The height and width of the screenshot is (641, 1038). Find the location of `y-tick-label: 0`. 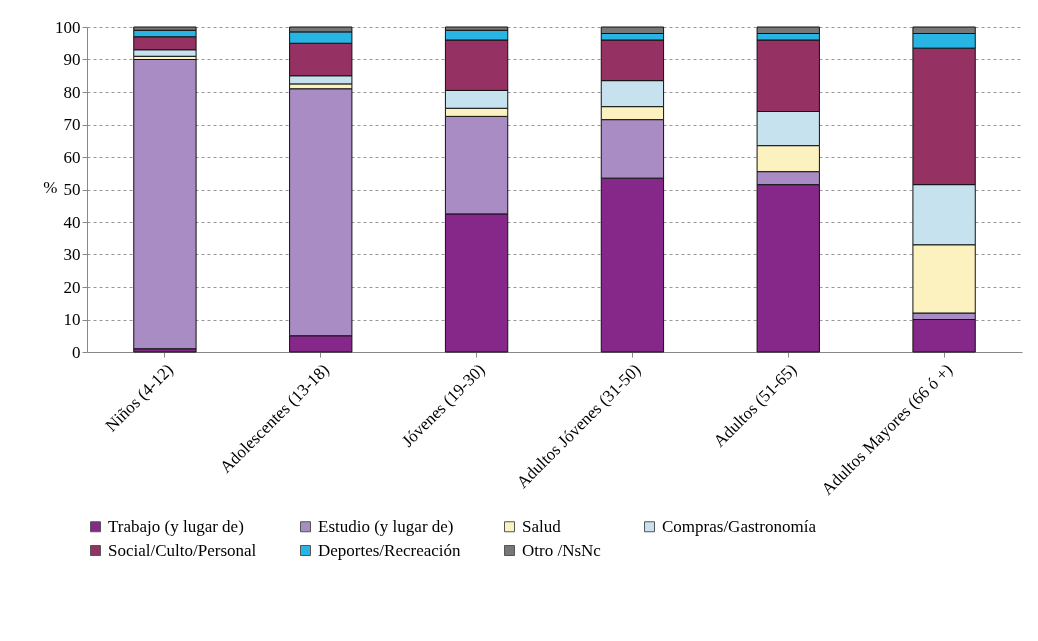

y-tick-label: 0 is located at coordinates (76, 352).